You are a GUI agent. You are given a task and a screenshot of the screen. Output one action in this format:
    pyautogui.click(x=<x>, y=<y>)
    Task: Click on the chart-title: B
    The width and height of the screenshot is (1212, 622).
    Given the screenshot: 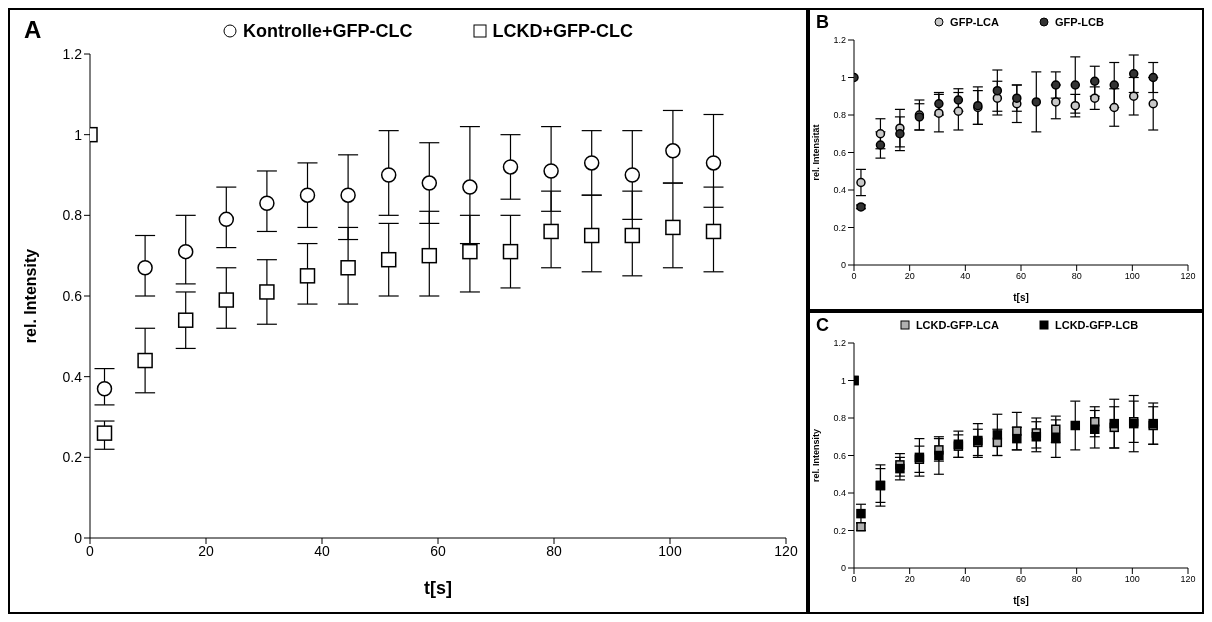 What is the action you would take?
    pyautogui.click(x=822, y=22)
    